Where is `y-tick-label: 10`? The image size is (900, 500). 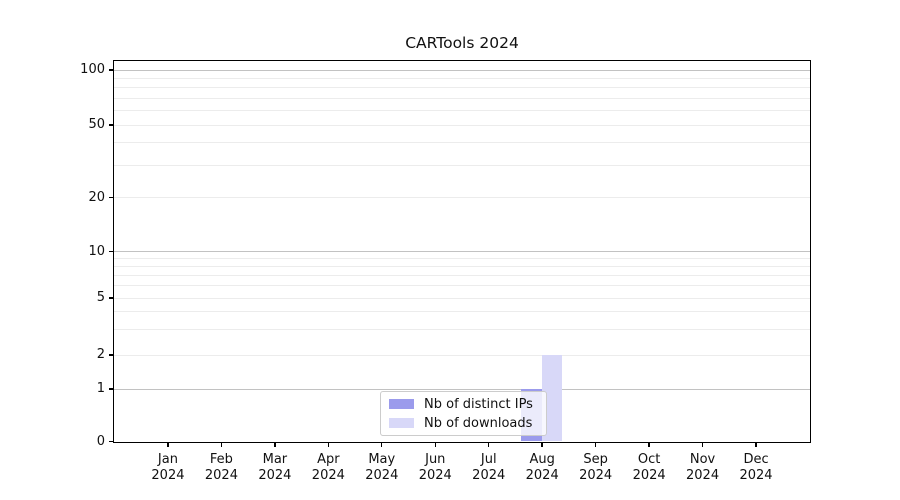
y-tick-label: 10 is located at coordinates (96, 251).